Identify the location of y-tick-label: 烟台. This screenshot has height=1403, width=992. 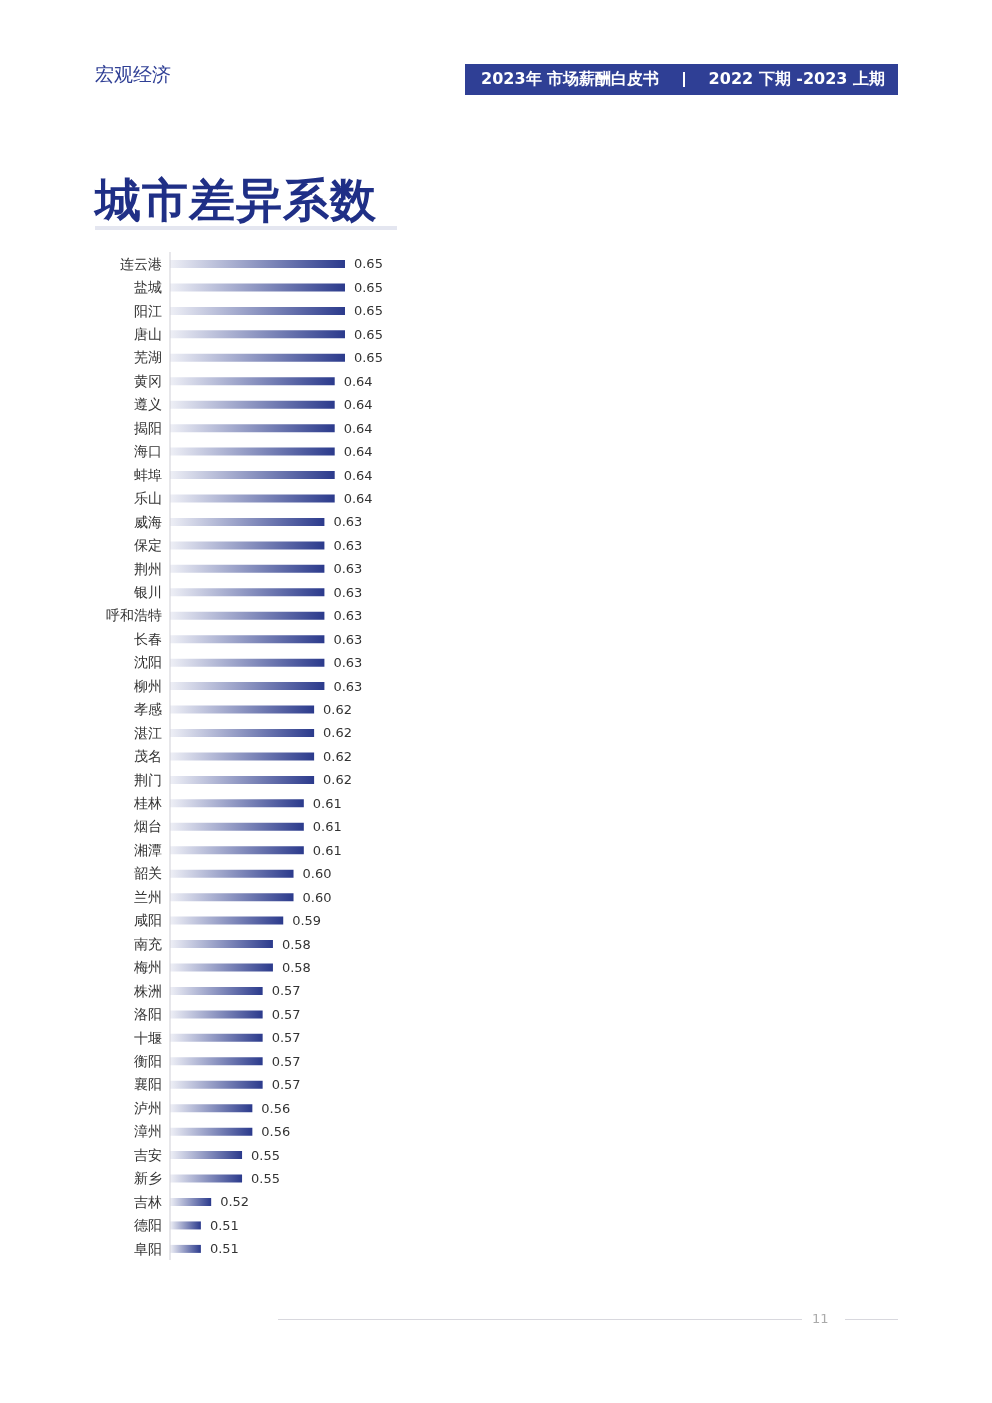
(148, 826).